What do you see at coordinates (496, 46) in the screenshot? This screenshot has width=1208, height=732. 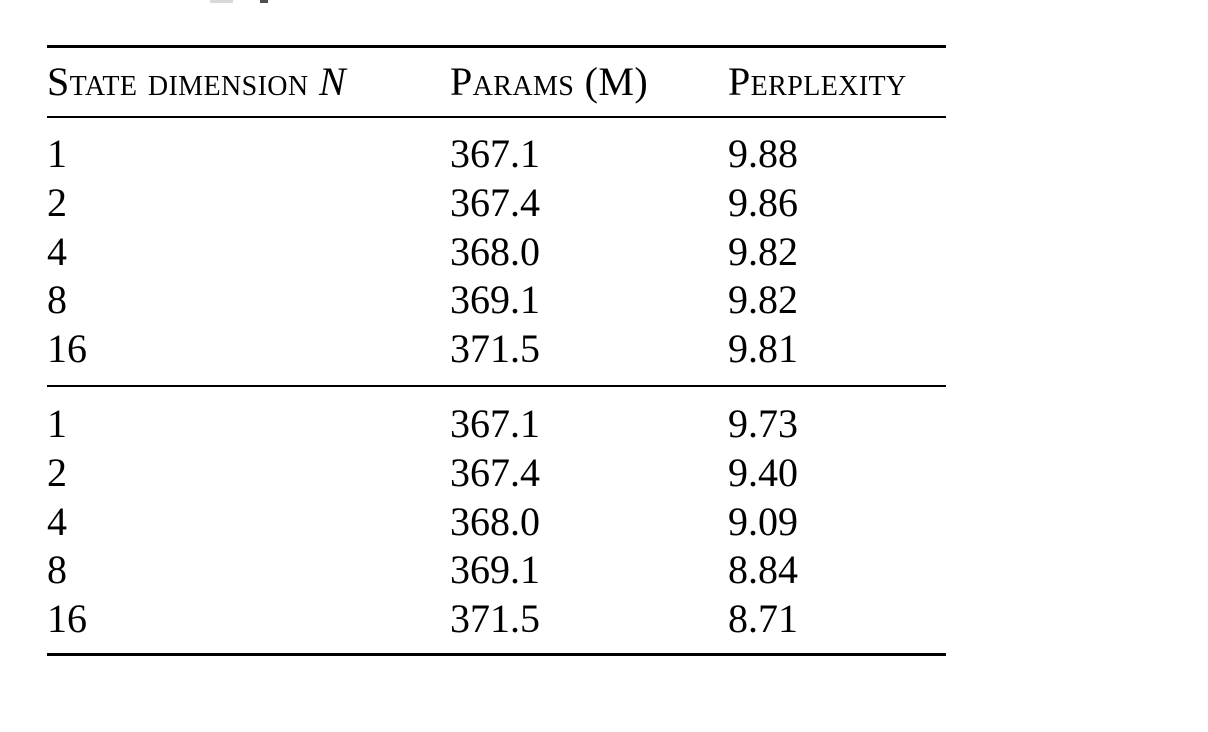 I see `table-top-rule` at bounding box center [496, 46].